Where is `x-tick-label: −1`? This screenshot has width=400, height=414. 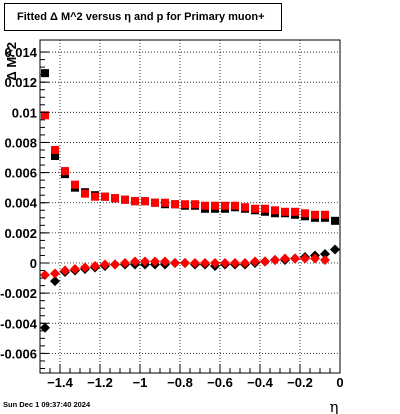 x-tick-label: −1 is located at coordinates (140, 382).